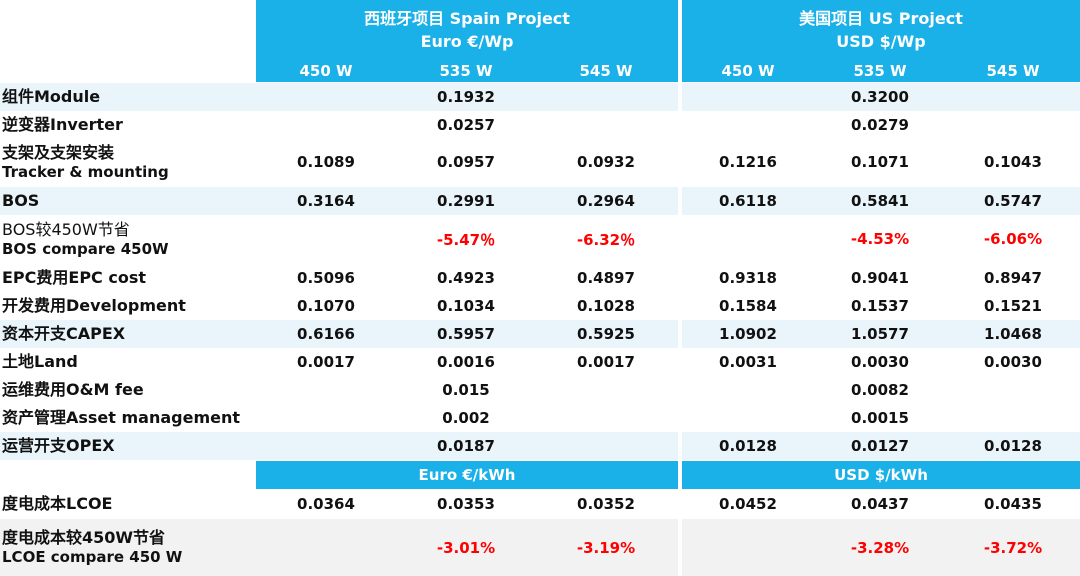 The width and height of the screenshot is (1080, 576). I want to click on table-cell: 0.0257, so click(466, 125).